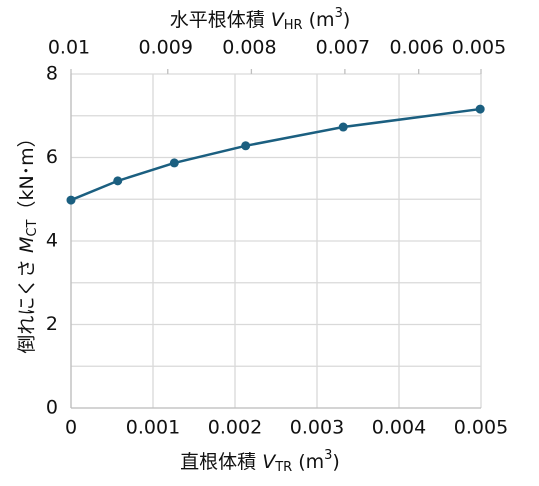  What do you see at coordinates (52, 157) in the screenshot?
I see `y-tick-label: 6` at bounding box center [52, 157].